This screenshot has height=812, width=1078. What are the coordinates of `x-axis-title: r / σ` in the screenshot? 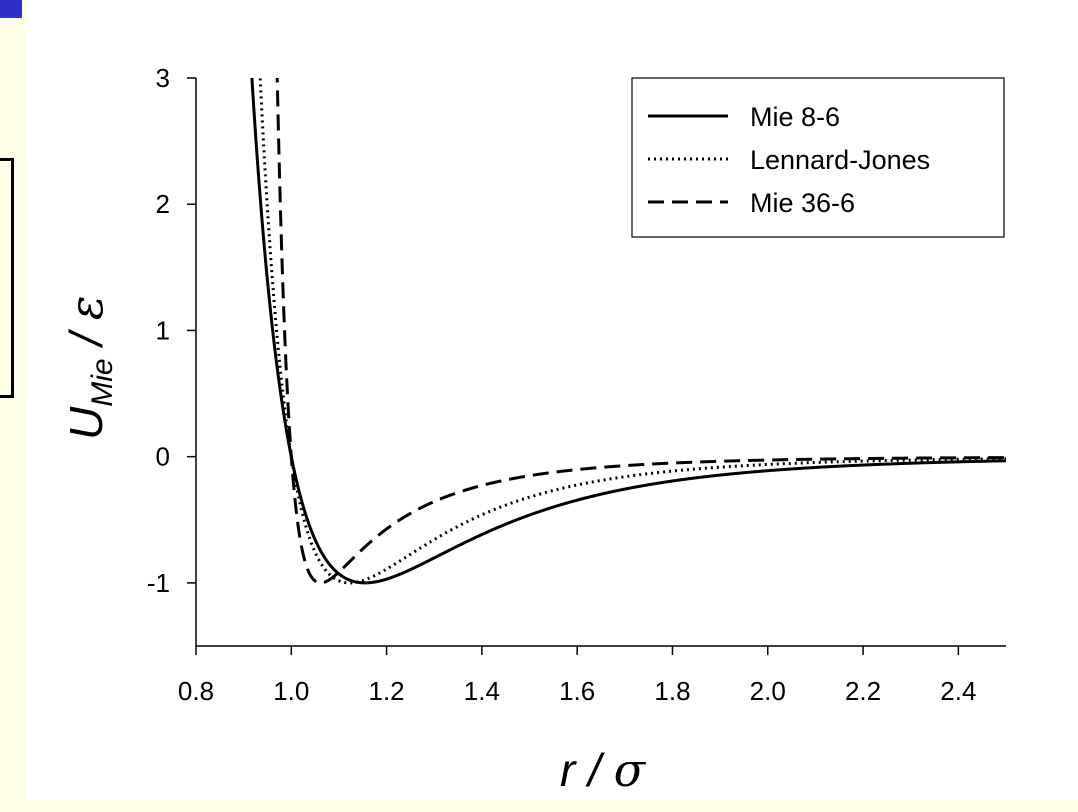 It's located at (603, 770).